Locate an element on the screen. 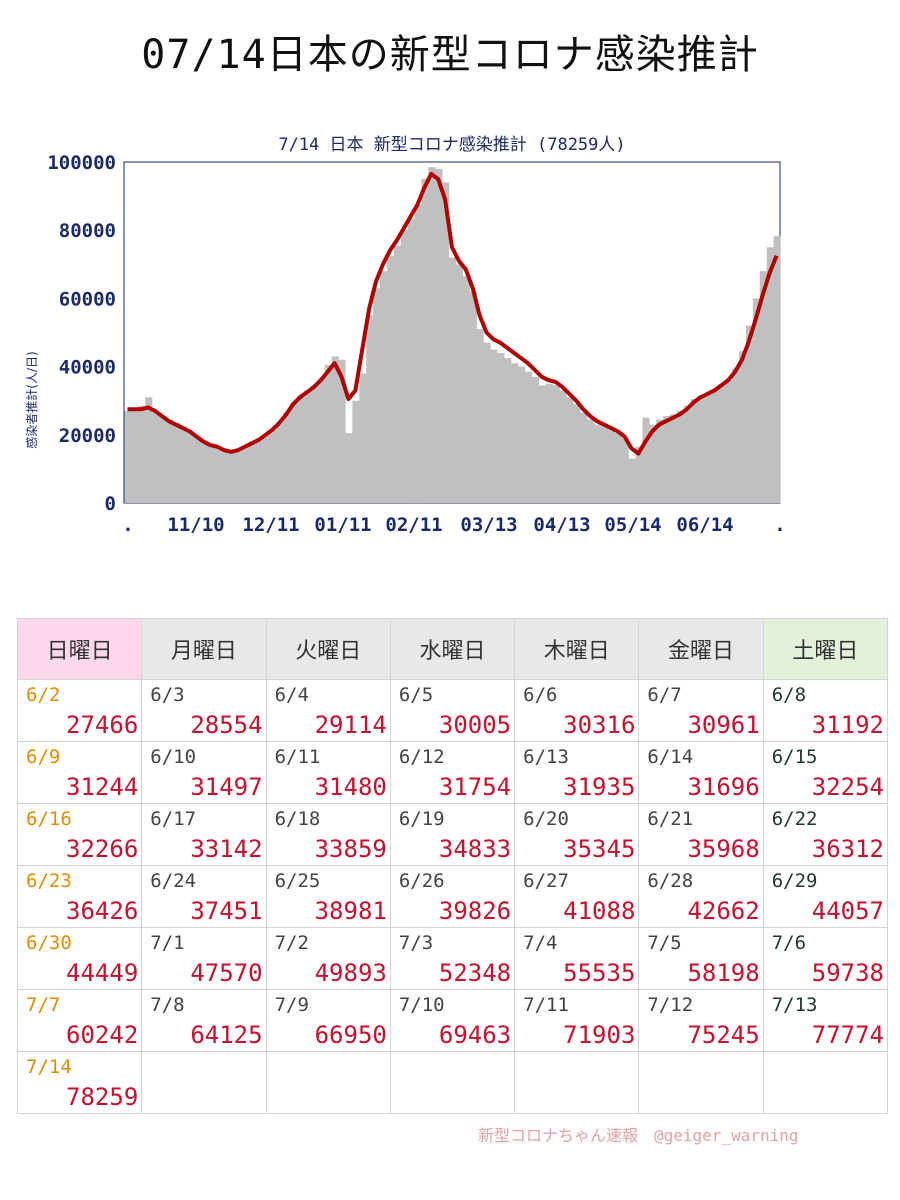  cell-date: 6/16 is located at coordinates (49, 819).